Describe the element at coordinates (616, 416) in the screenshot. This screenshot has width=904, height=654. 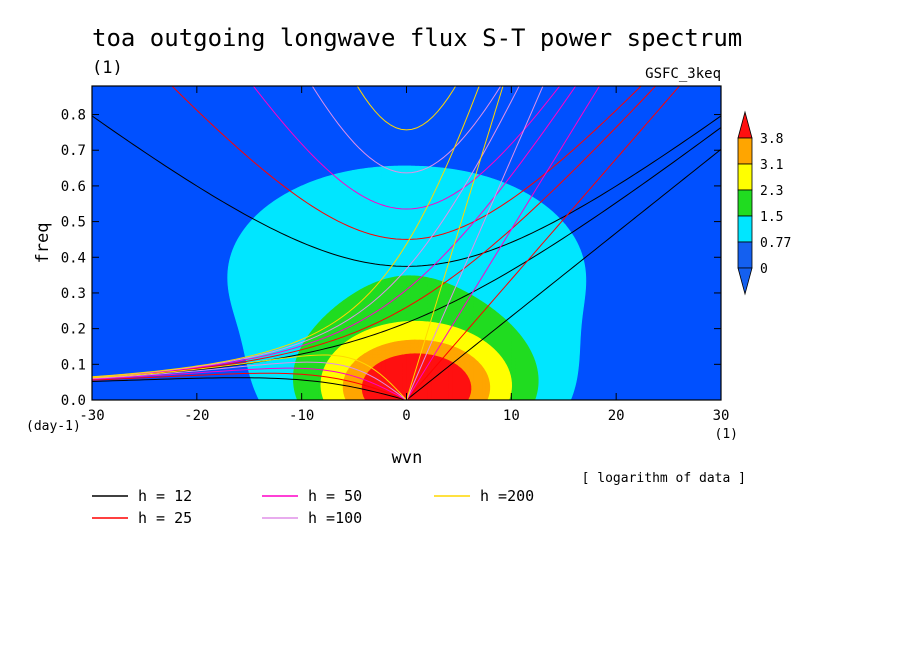
I see `x-tick-label: 20` at that location.